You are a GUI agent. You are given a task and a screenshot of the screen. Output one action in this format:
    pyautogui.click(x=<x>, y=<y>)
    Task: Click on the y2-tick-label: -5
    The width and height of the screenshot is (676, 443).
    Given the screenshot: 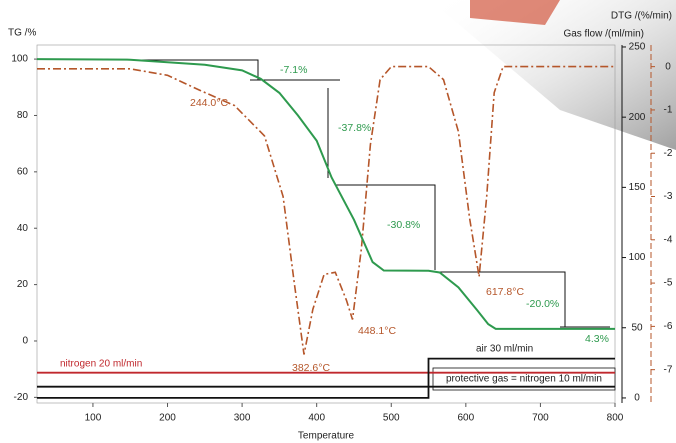 What is the action you would take?
    pyautogui.click(x=668, y=283)
    